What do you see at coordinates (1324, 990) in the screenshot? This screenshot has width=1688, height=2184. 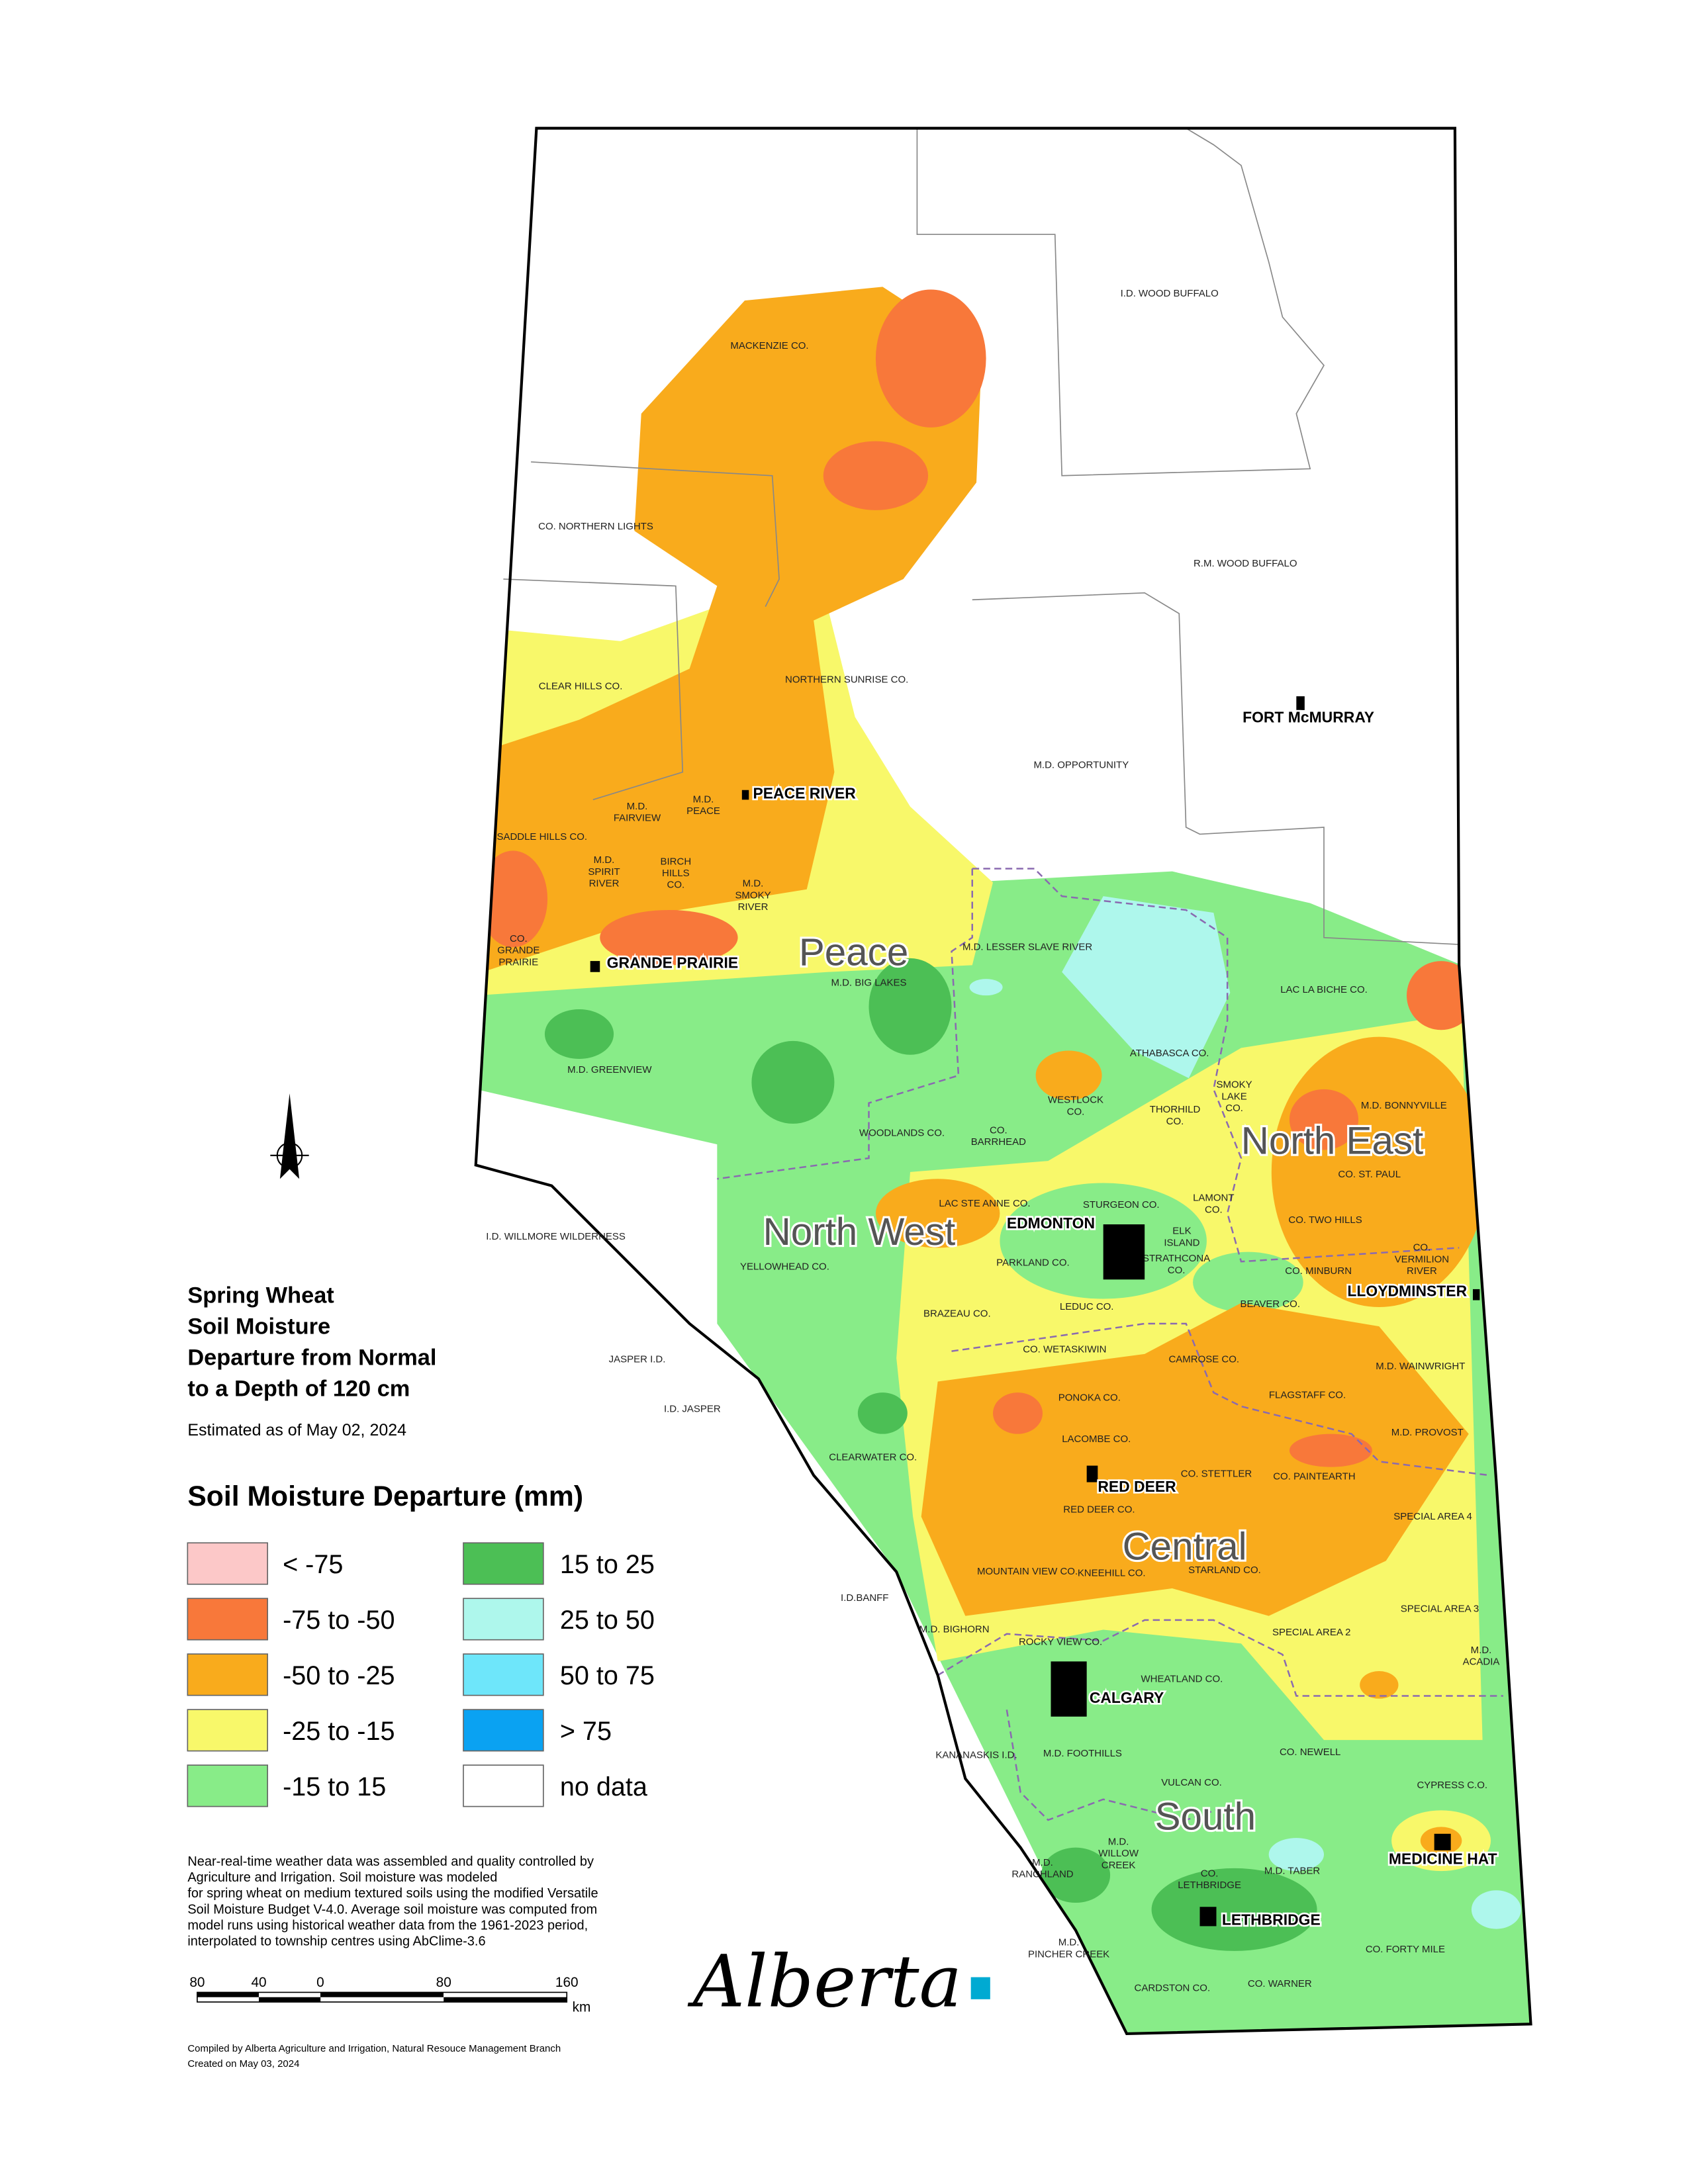 I see `municipality-label: LAC LA BICHE CO.` at bounding box center [1324, 990].